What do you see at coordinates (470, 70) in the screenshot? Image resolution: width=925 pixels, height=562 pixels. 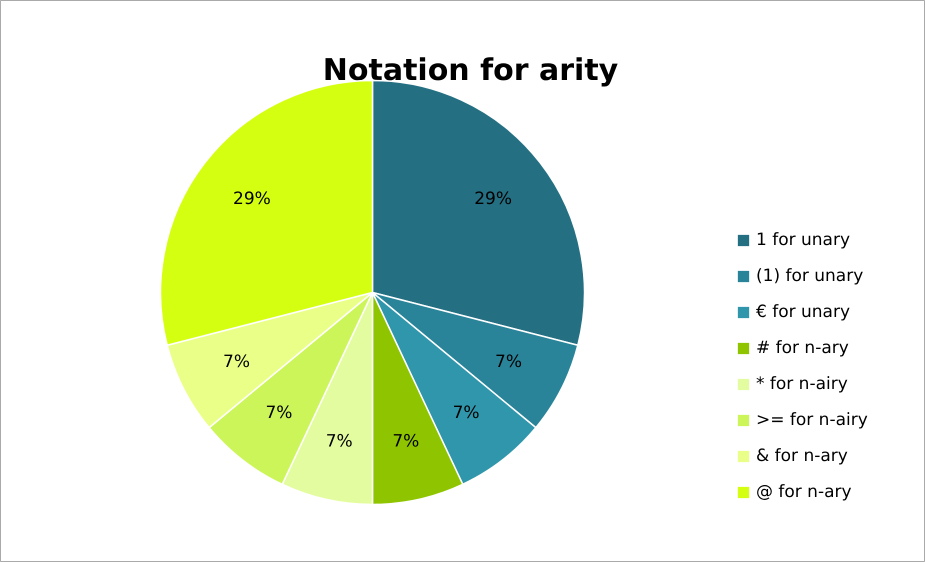 I see `chart-title: Notation for arity` at bounding box center [470, 70].